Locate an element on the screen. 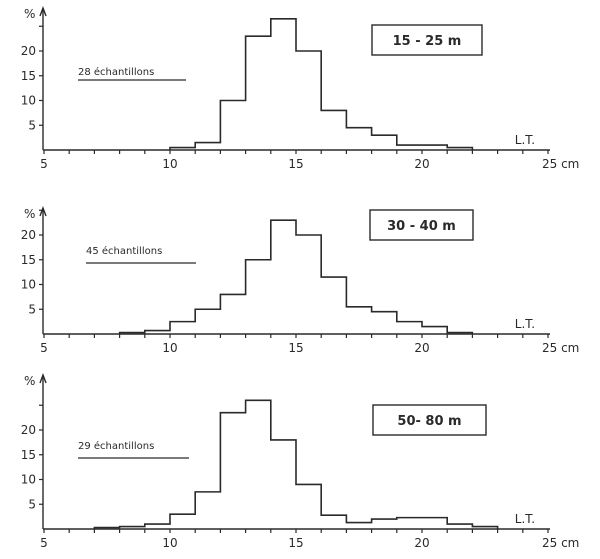  depth-range-label: 15 - 25 m is located at coordinates (427, 41).